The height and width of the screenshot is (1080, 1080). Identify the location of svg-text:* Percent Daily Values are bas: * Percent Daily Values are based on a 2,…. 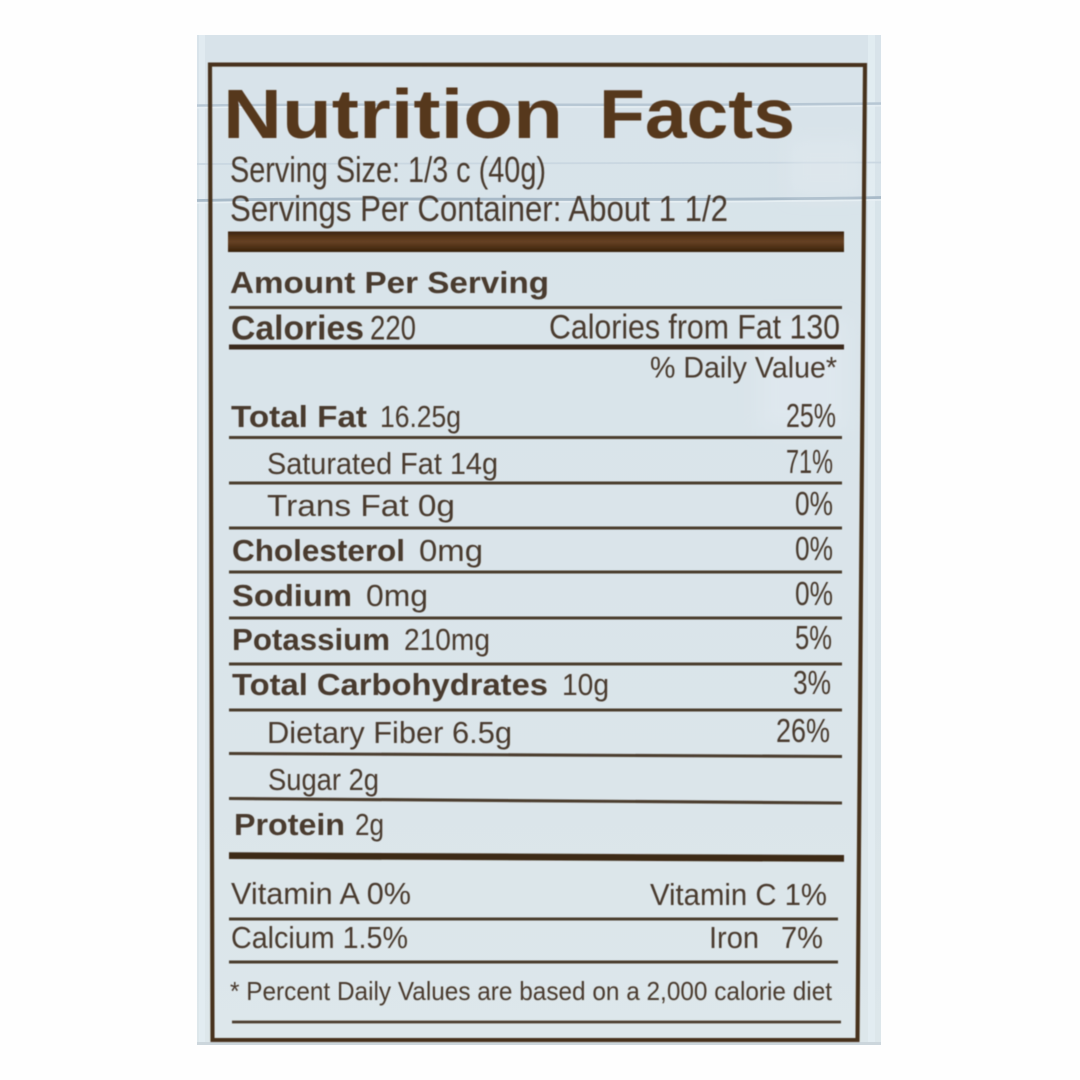
(531, 991).